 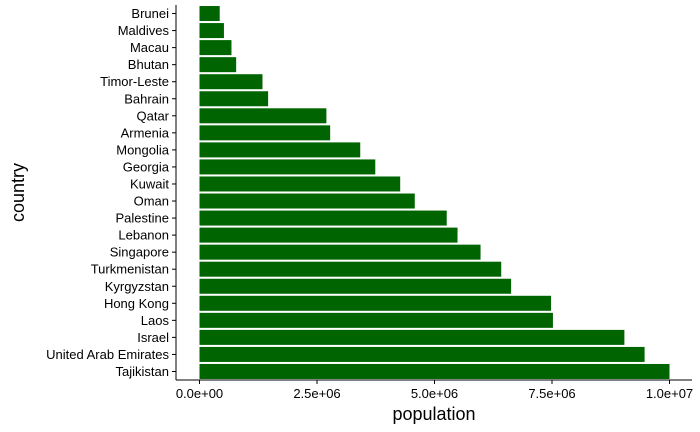 What do you see at coordinates (551, 393) in the screenshot?
I see `x-tick-label: 7.5e+06` at bounding box center [551, 393].